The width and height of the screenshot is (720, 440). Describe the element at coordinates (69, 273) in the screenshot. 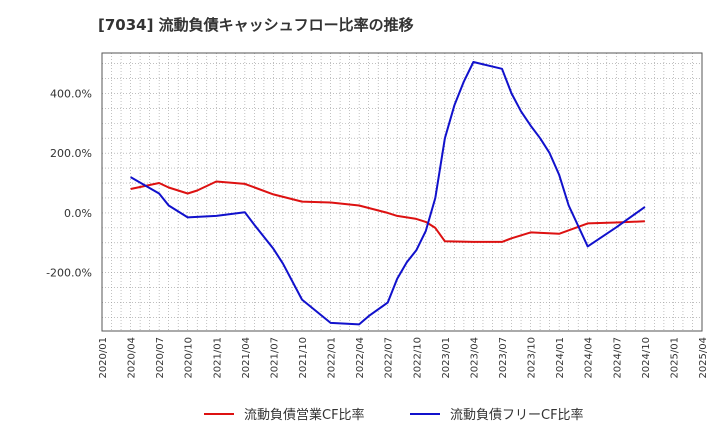

I see `y-tick-label: -200.0%` at that location.